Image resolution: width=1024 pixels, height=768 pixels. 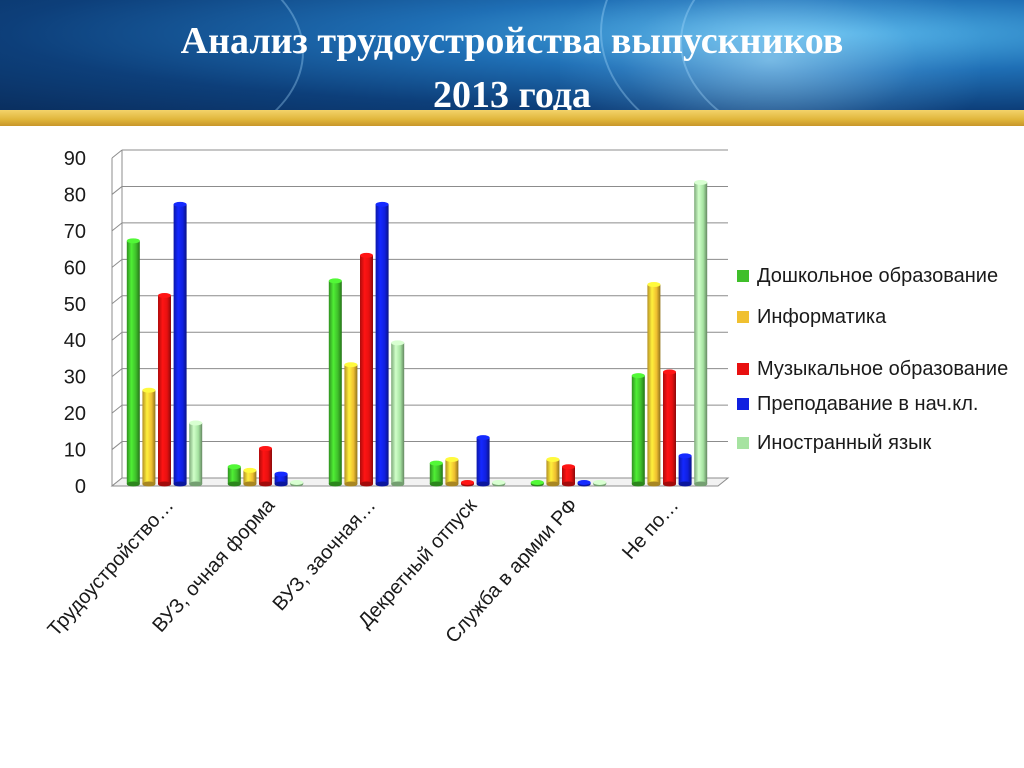 What do you see at coordinates (75, 451) in the screenshot?
I see `y-tick-label: 10` at bounding box center [75, 451].